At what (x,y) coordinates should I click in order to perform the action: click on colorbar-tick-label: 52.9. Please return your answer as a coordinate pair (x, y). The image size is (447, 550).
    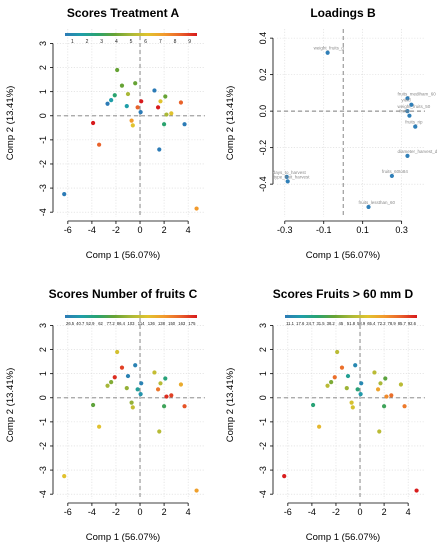
    Looking at the image, I should click on (90, 323).